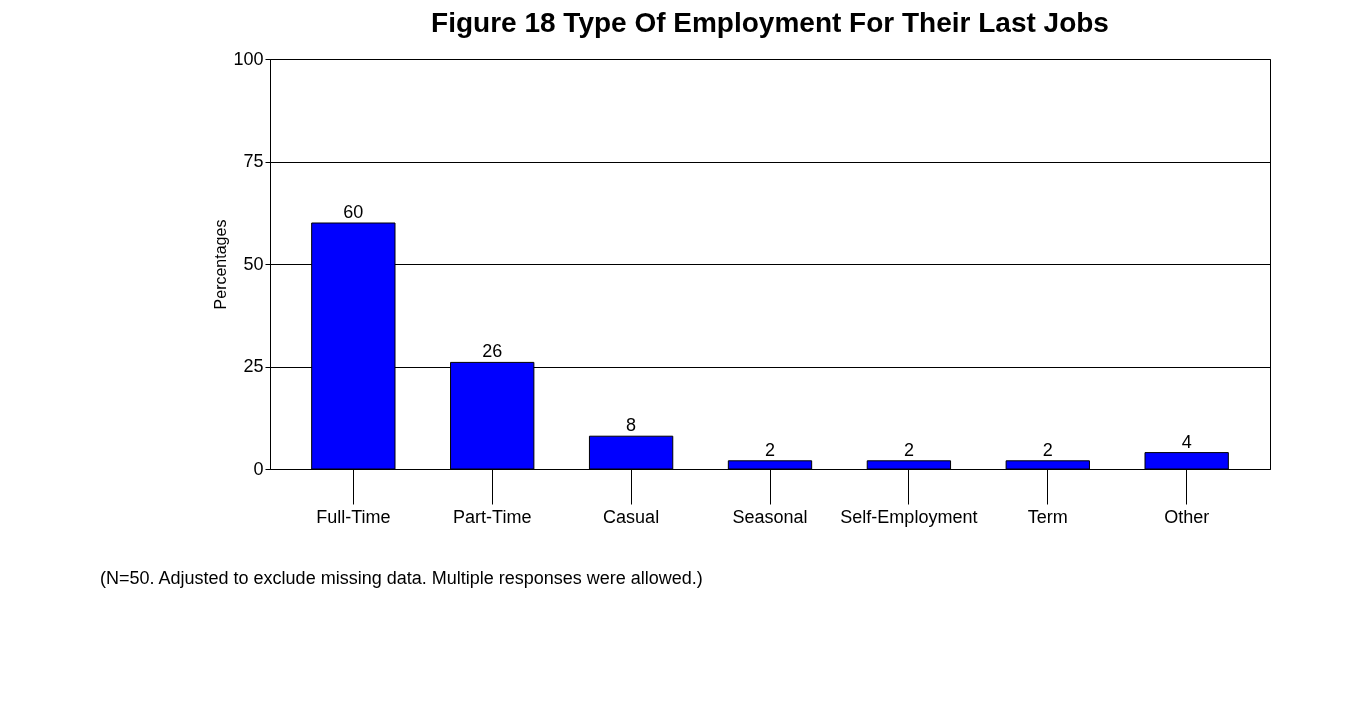  What do you see at coordinates (253, 366) in the screenshot?
I see `y-tick-label: 25` at bounding box center [253, 366].